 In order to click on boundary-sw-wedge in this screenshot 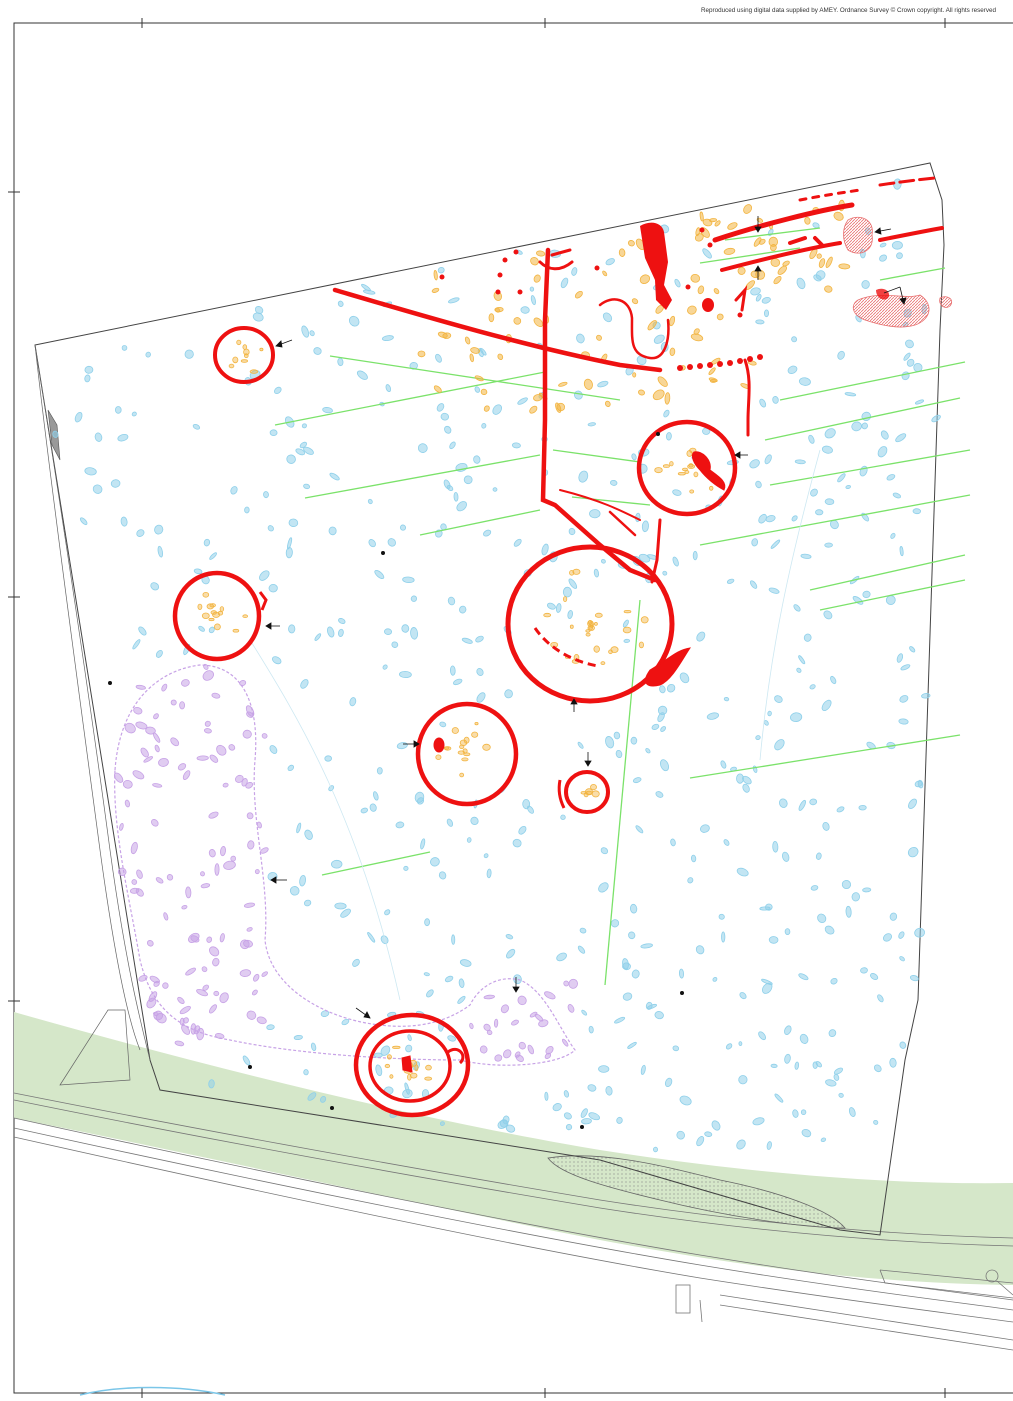, I will do `click(95, 1047)`.